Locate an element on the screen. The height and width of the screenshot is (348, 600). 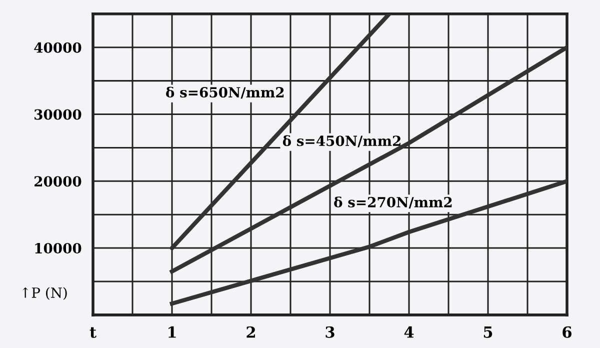
series-label: δ s=270N/mm2 is located at coordinates (393, 202).